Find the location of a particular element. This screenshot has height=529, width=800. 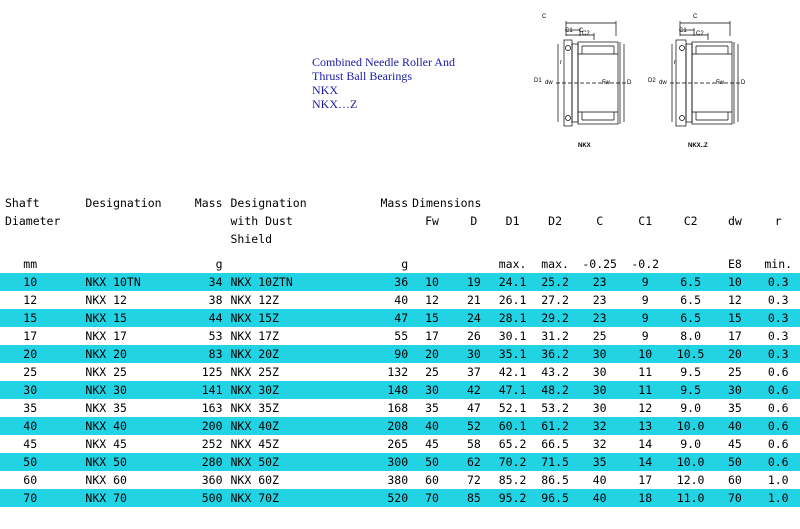

header-dimensions: Dimensions is located at coordinates (447, 203).